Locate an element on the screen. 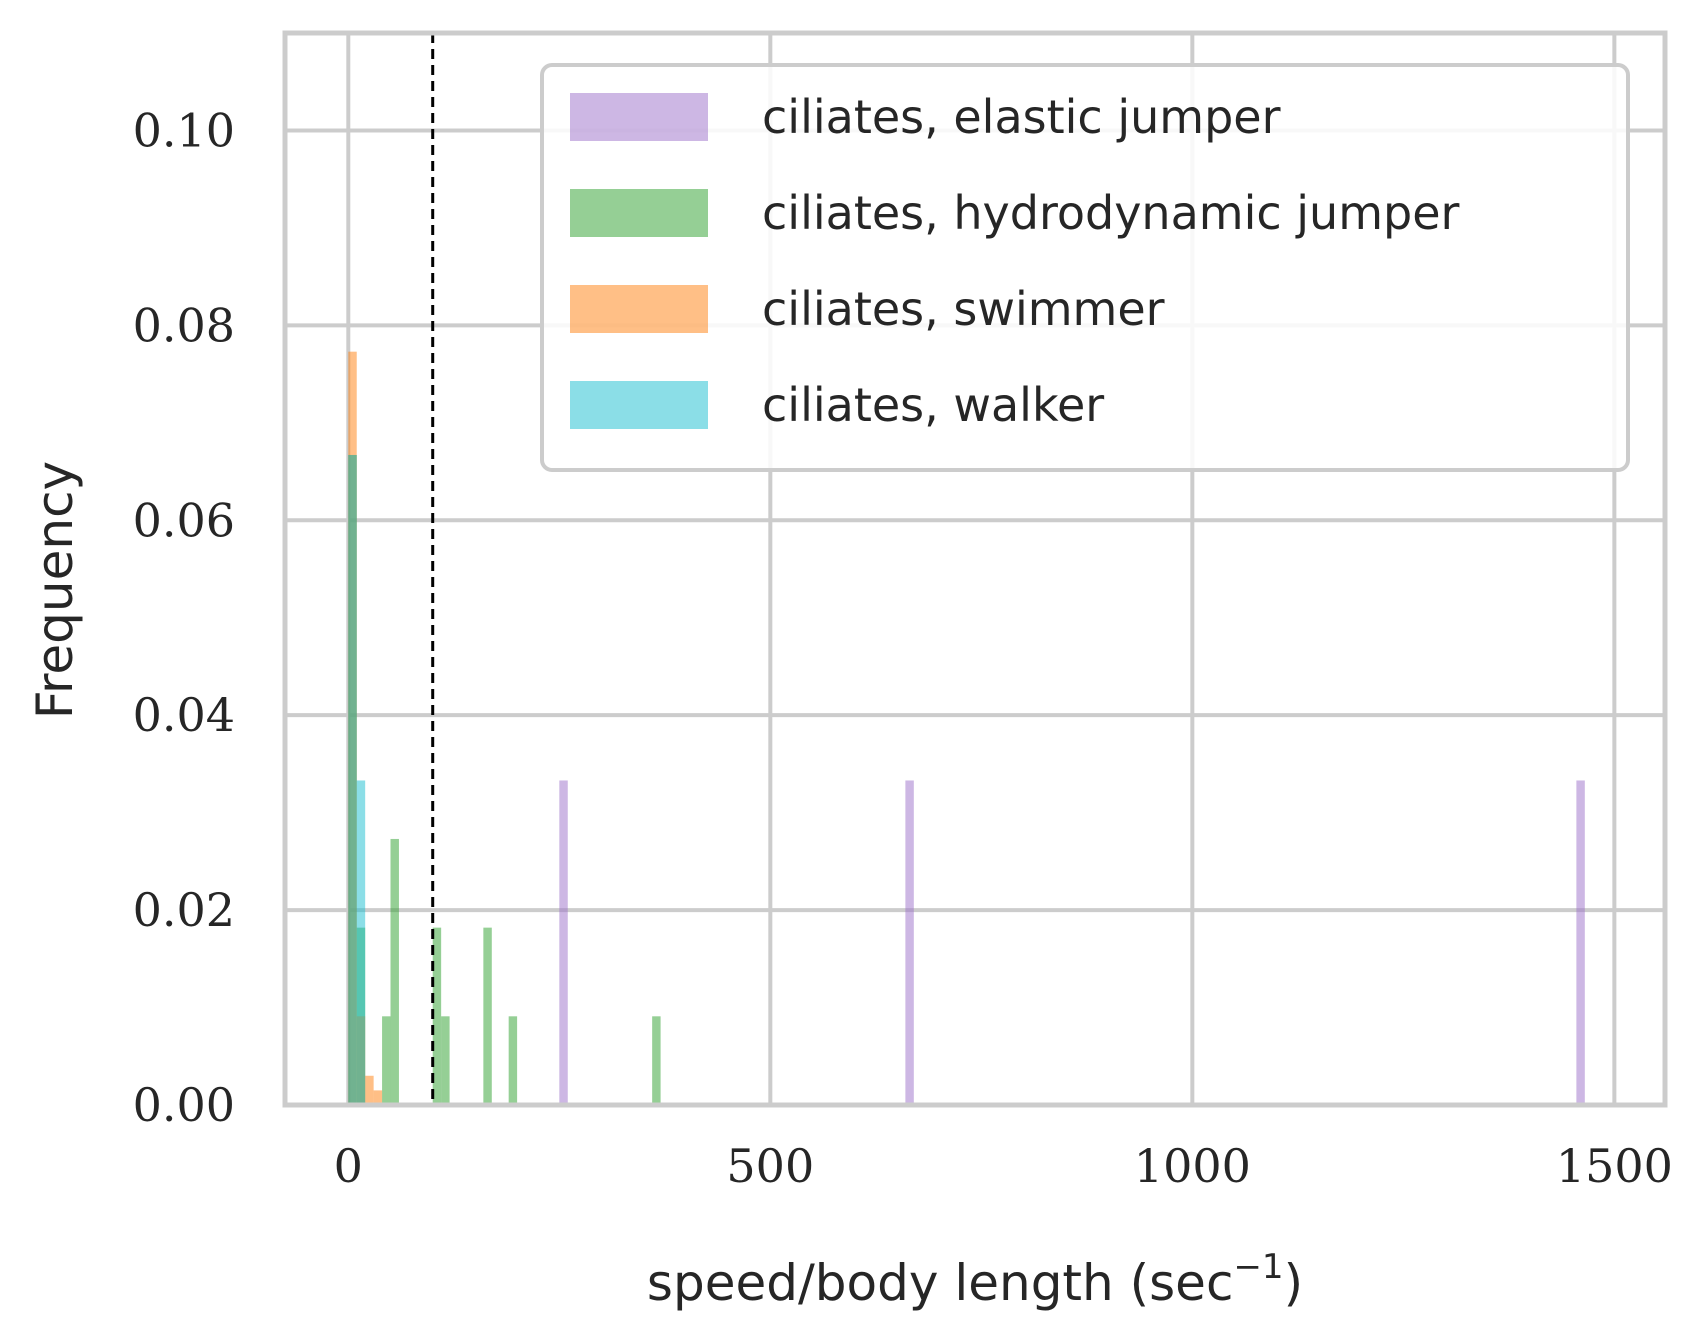 The height and width of the screenshot is (1338, 1698). legend-label: ciliates, walker is located at coordinates (933, 405).